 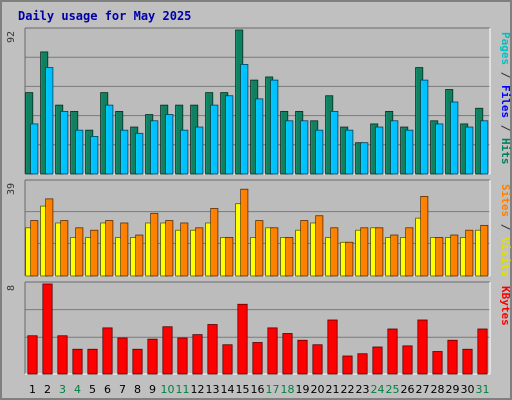 What do you see at coordinates (303, 389) in the screenshot?
I see `day-label-19: 19` at bounding box center [303, 389].